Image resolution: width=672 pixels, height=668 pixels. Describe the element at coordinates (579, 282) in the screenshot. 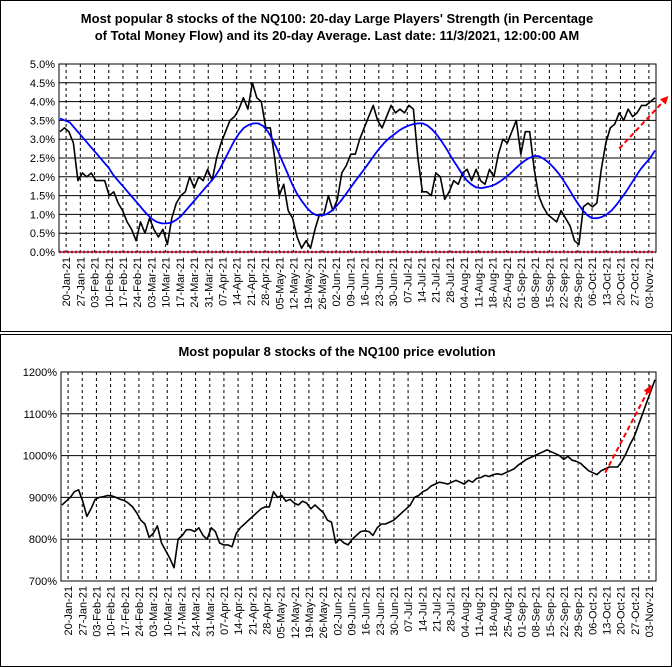

I see `strength-x-tick-label: 29-Sep-21` at that location.